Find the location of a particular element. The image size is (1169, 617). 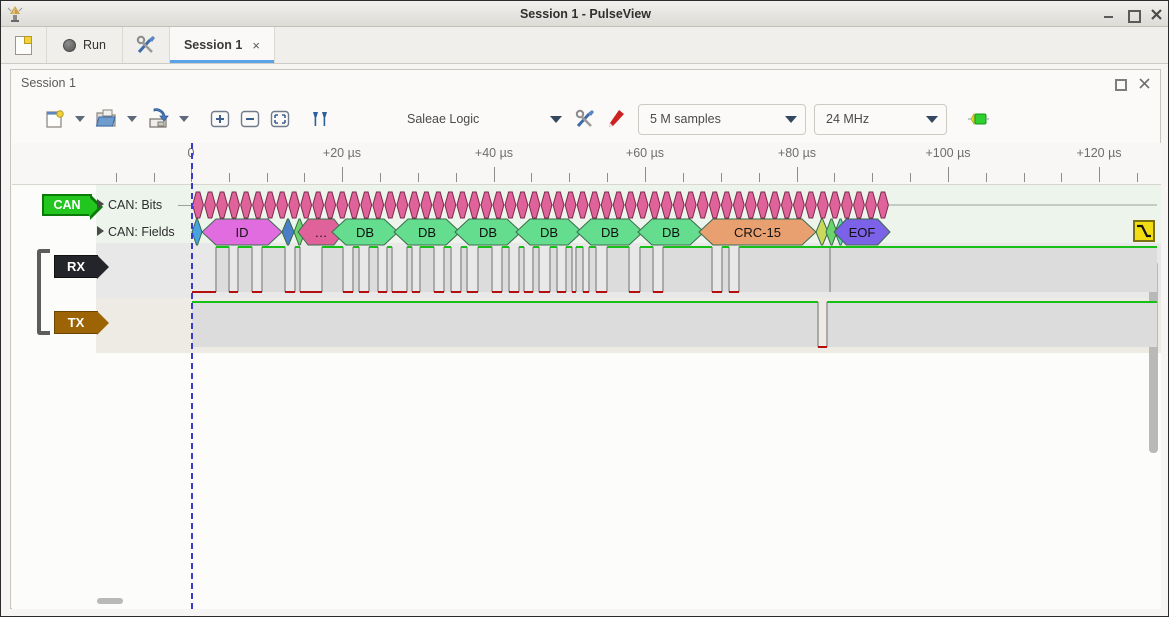

zoom-fit-button is located at coordinates (280, 119).